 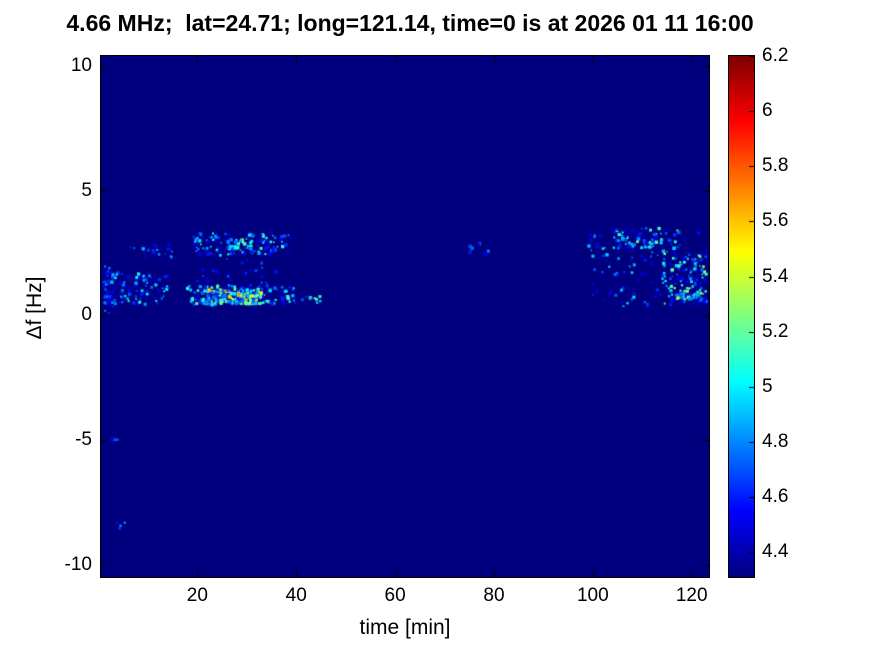 I want to click on y-tick-label: -5, so click(x=83, y=439).